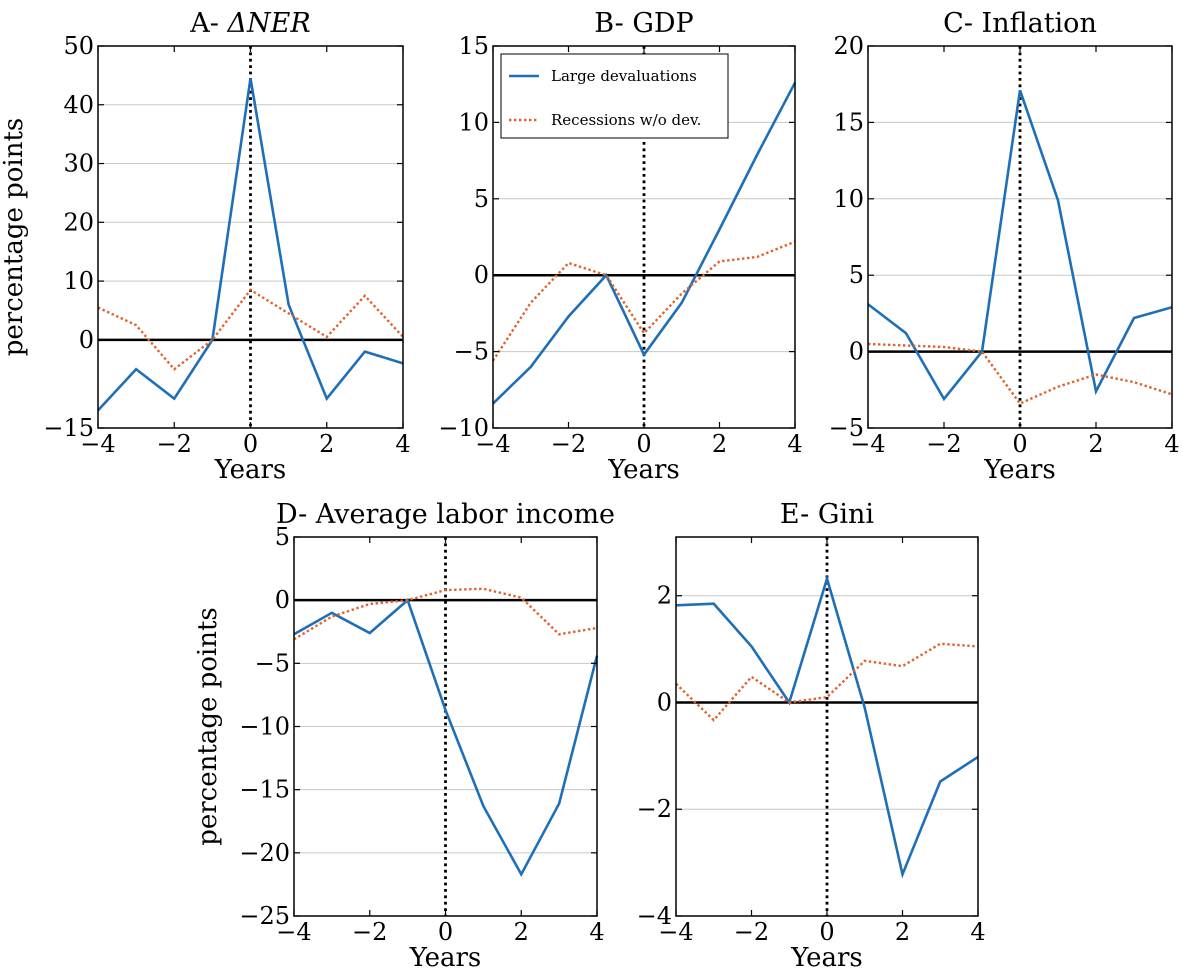 The width and height of the screenshot is (1183, 977). What do you see at coordinates (78, 105) in the screenshot?
I see `y-tick-label: 40` at bounding box center [78, 105].